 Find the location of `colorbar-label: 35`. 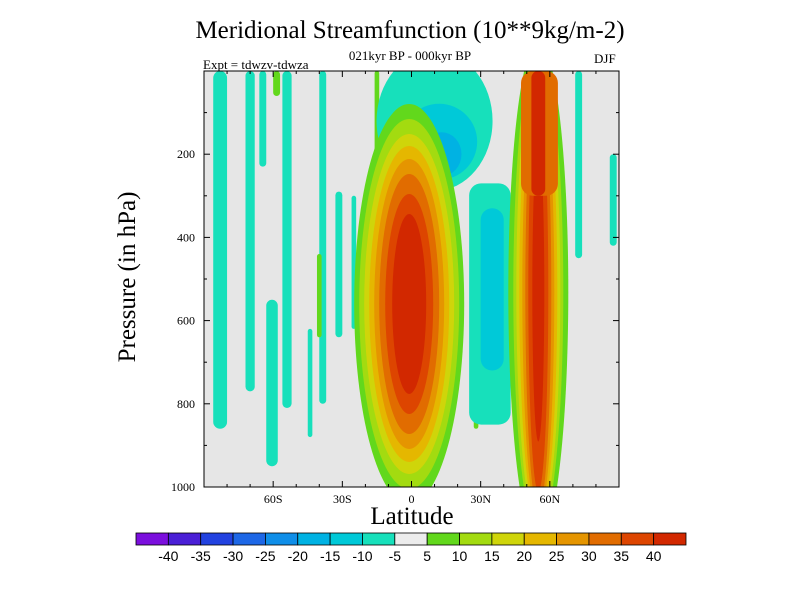

colorbar-label: 35 is located at coordinates (622, 556).